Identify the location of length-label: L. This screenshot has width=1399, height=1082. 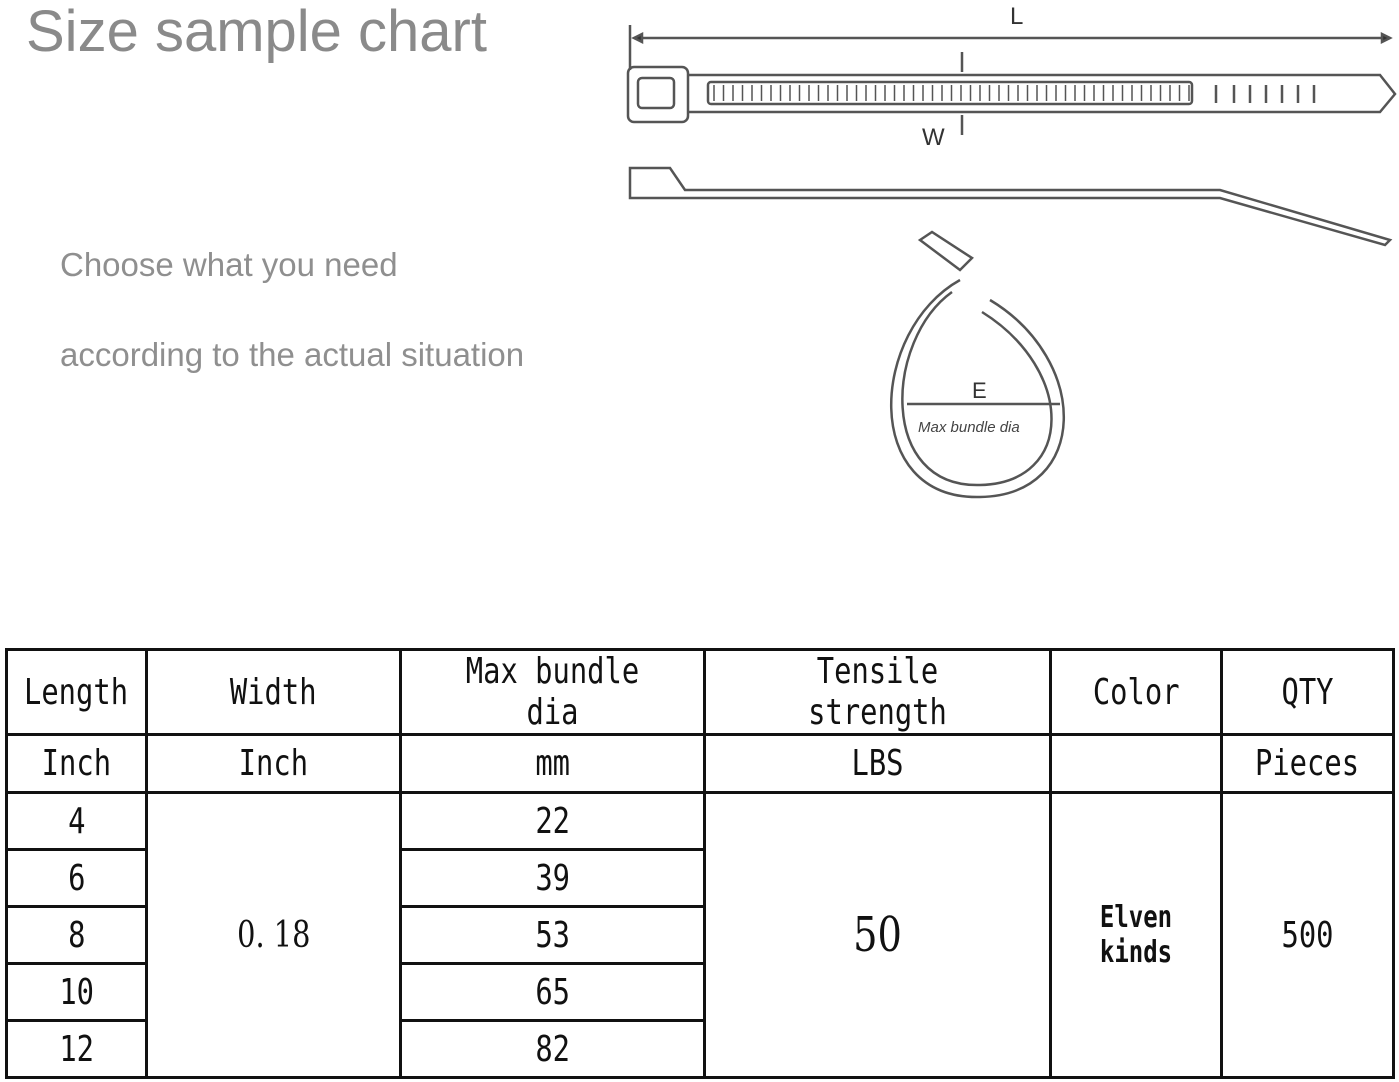
(1016, 16).